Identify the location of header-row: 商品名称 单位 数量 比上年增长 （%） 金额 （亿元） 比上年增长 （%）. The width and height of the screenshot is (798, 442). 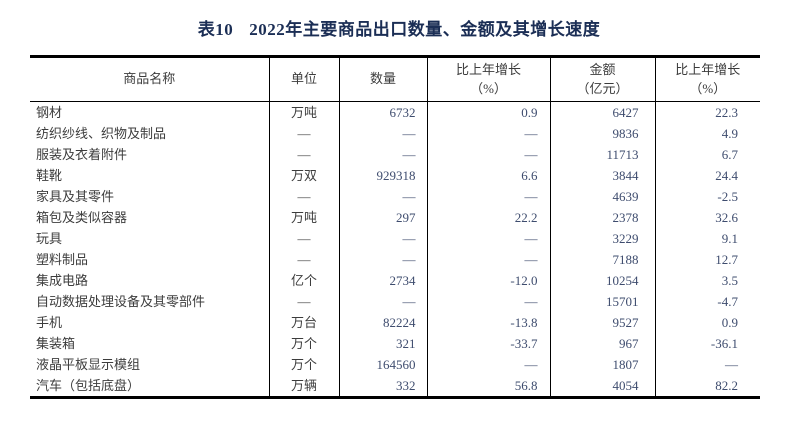
(395, 79).